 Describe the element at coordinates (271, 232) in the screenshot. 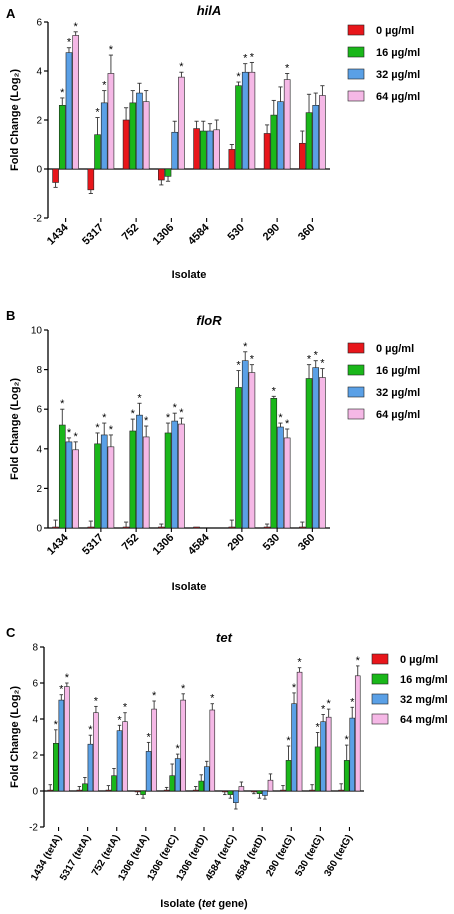

I see `x-tick-label: 290` at that location.